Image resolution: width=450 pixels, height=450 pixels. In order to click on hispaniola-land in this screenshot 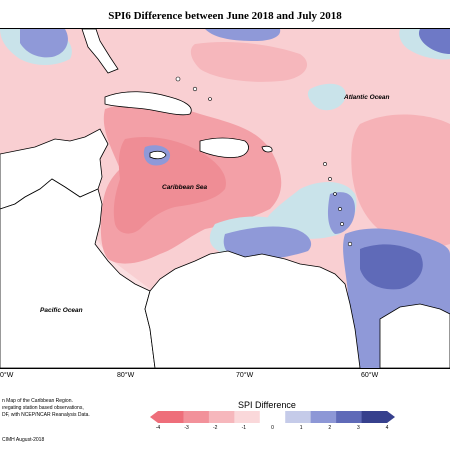, I will do `click(224, 147)`.